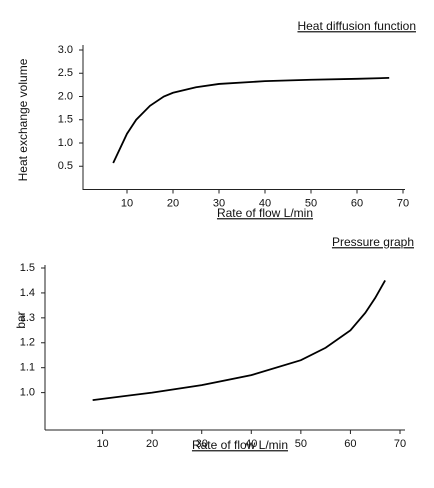  What do you see at coordinates (65, 50) in the screenshot?
I see `y-tick-label: 3.0` at bounding box center [65, 50].